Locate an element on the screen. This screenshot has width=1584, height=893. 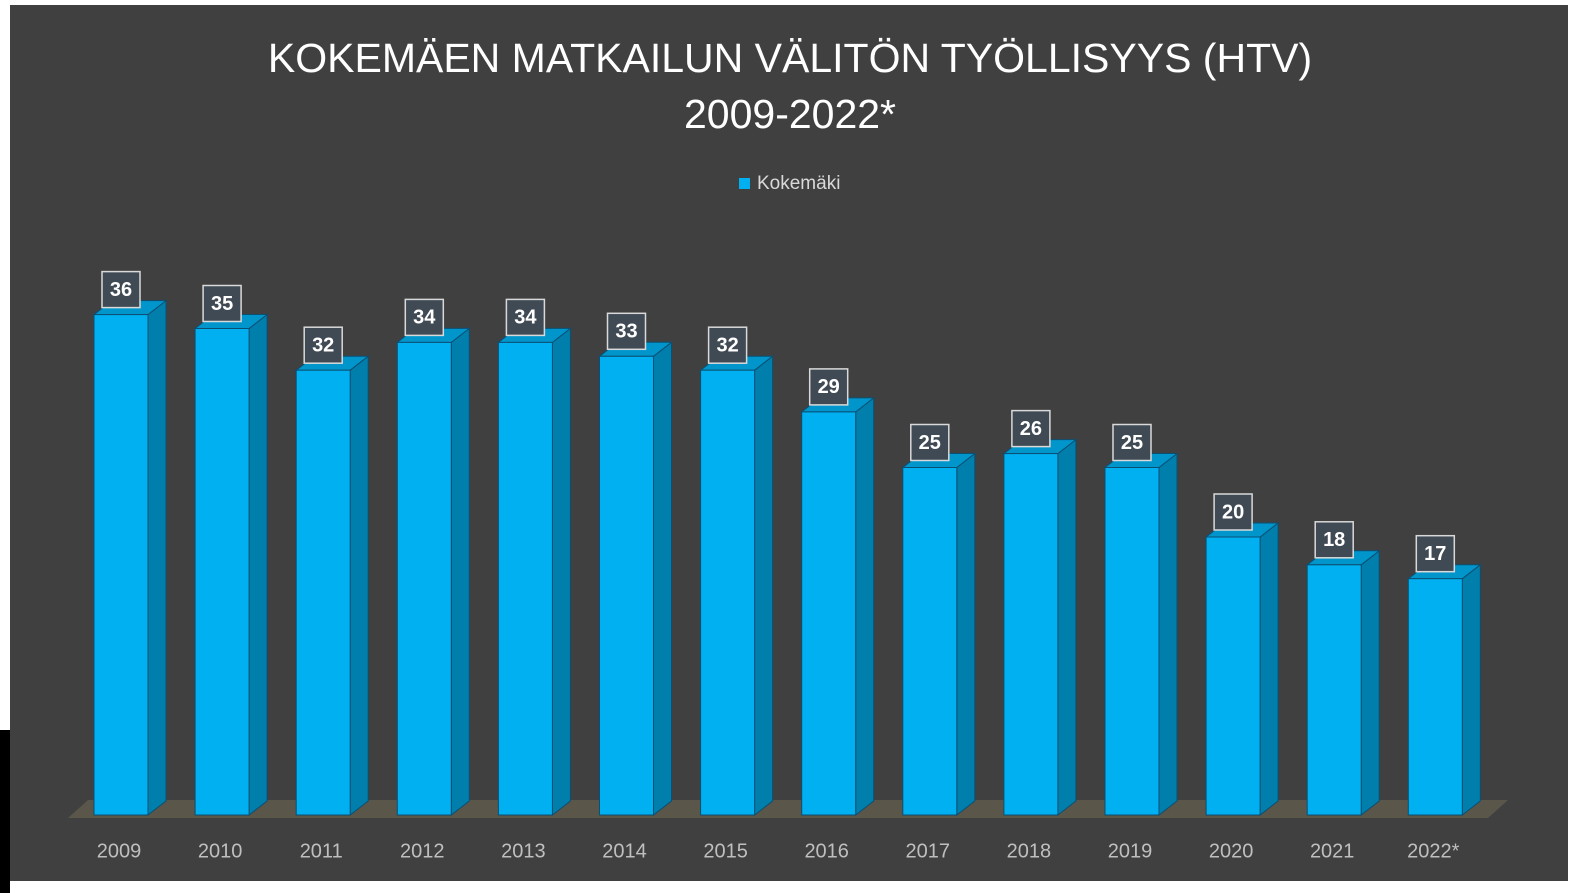
value-label: 26 is located at coordinates (1031, 429).